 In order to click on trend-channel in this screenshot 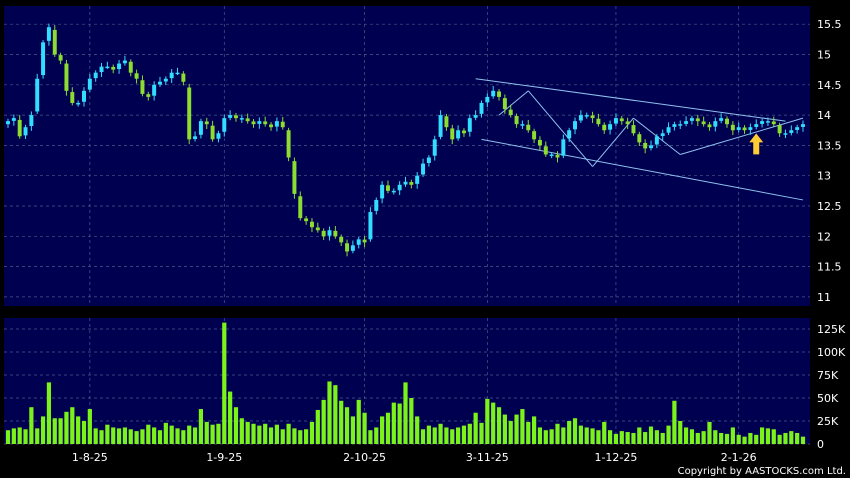, I will do `click(639, 139)`.